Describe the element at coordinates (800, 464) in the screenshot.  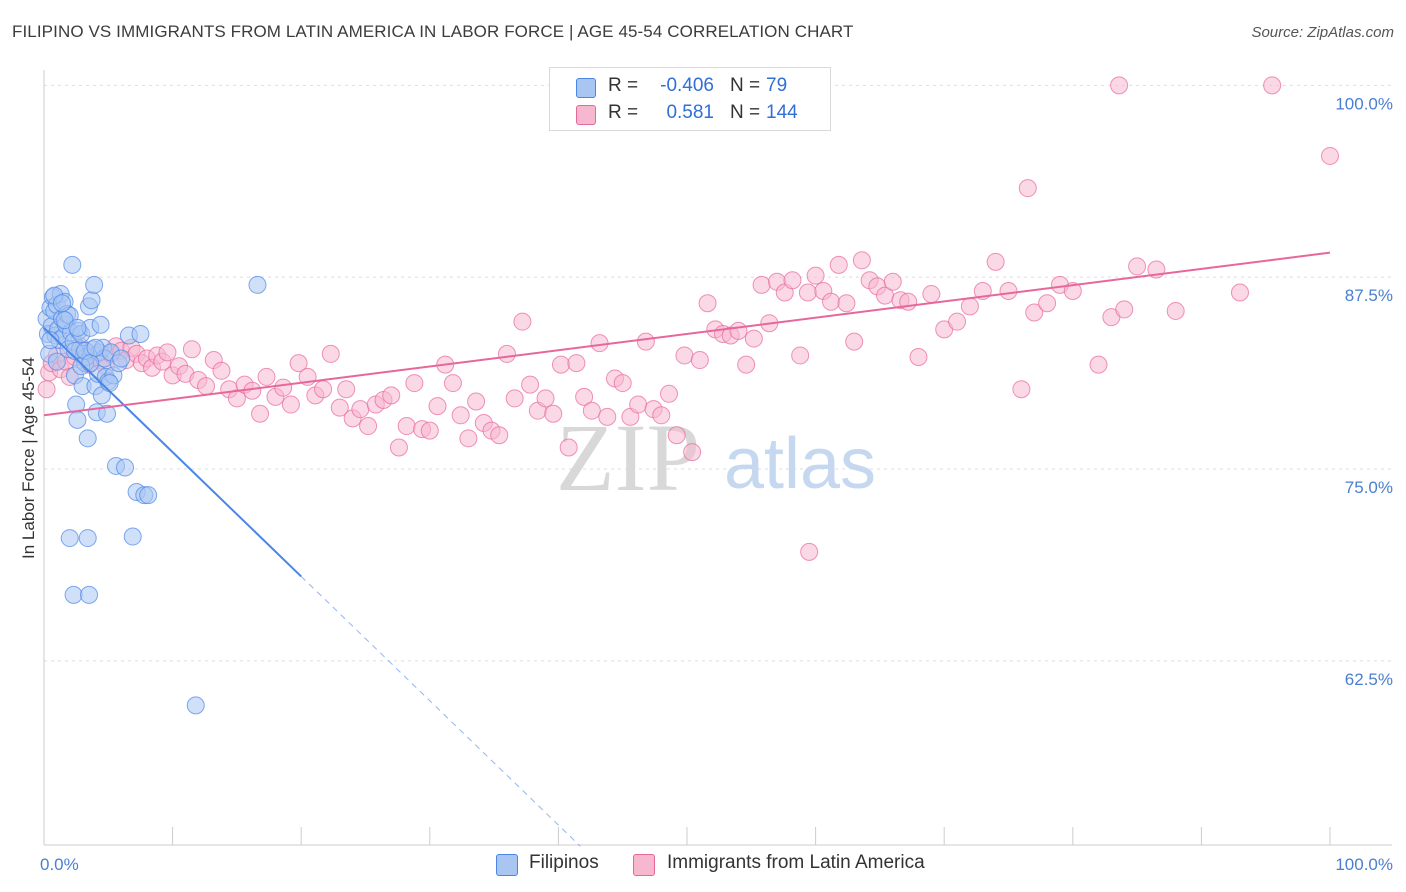
I see `watermark-atlas: atlas` at that location.